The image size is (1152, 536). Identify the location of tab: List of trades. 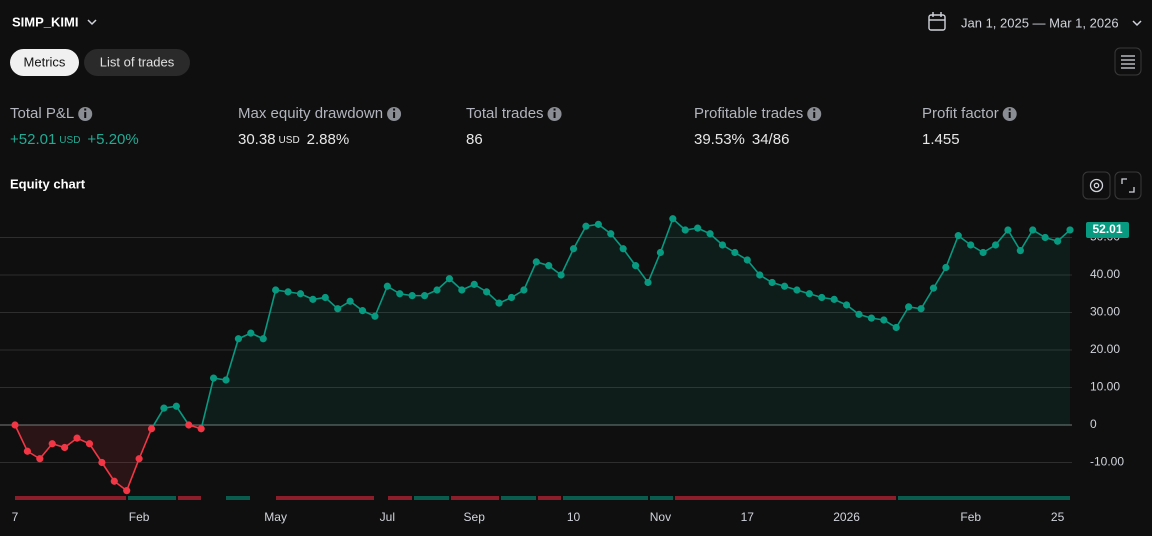
(137, 61).